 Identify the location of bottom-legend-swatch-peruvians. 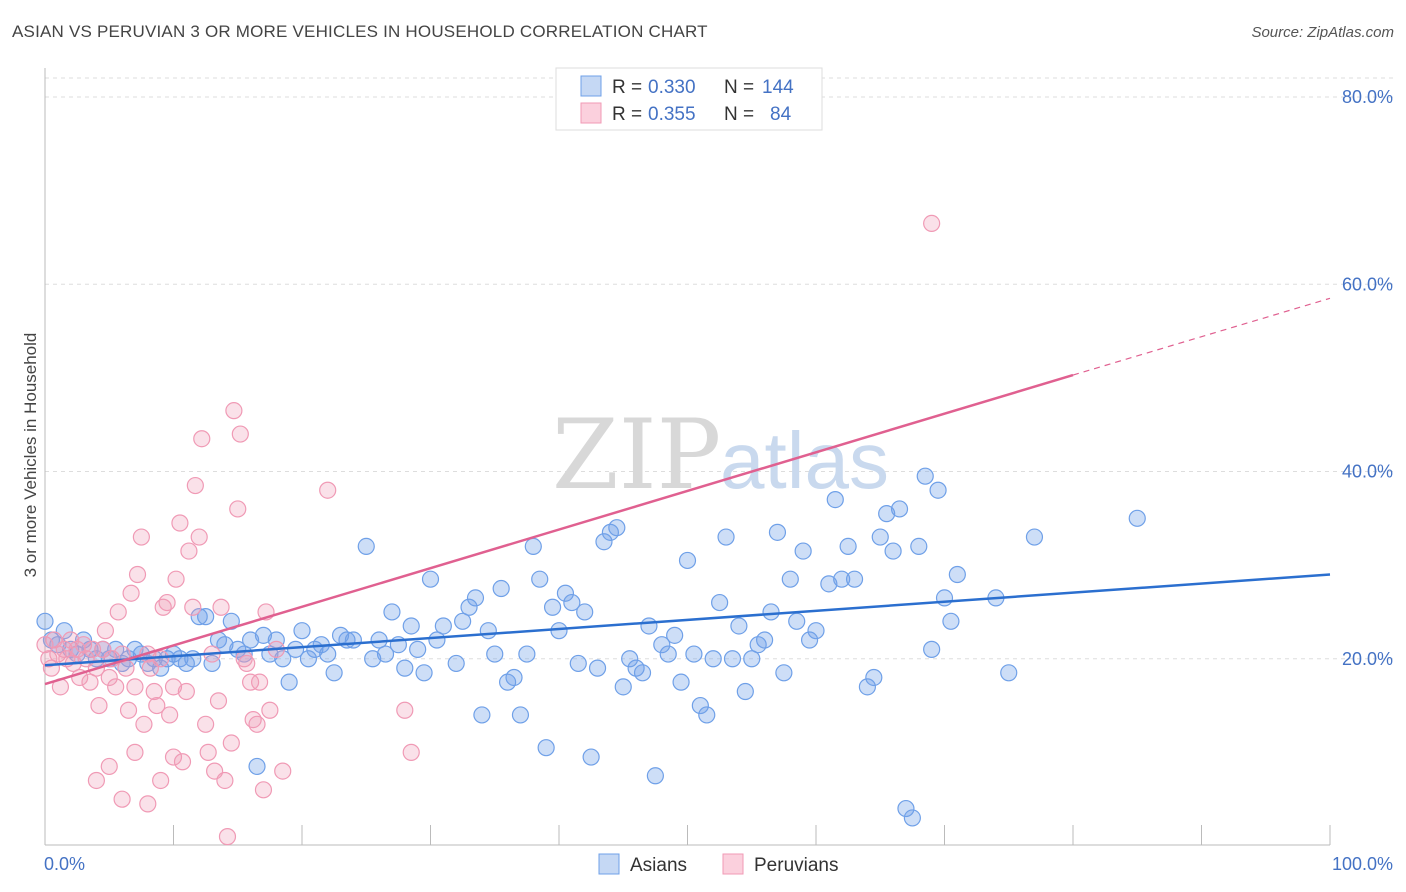
(733, 864).